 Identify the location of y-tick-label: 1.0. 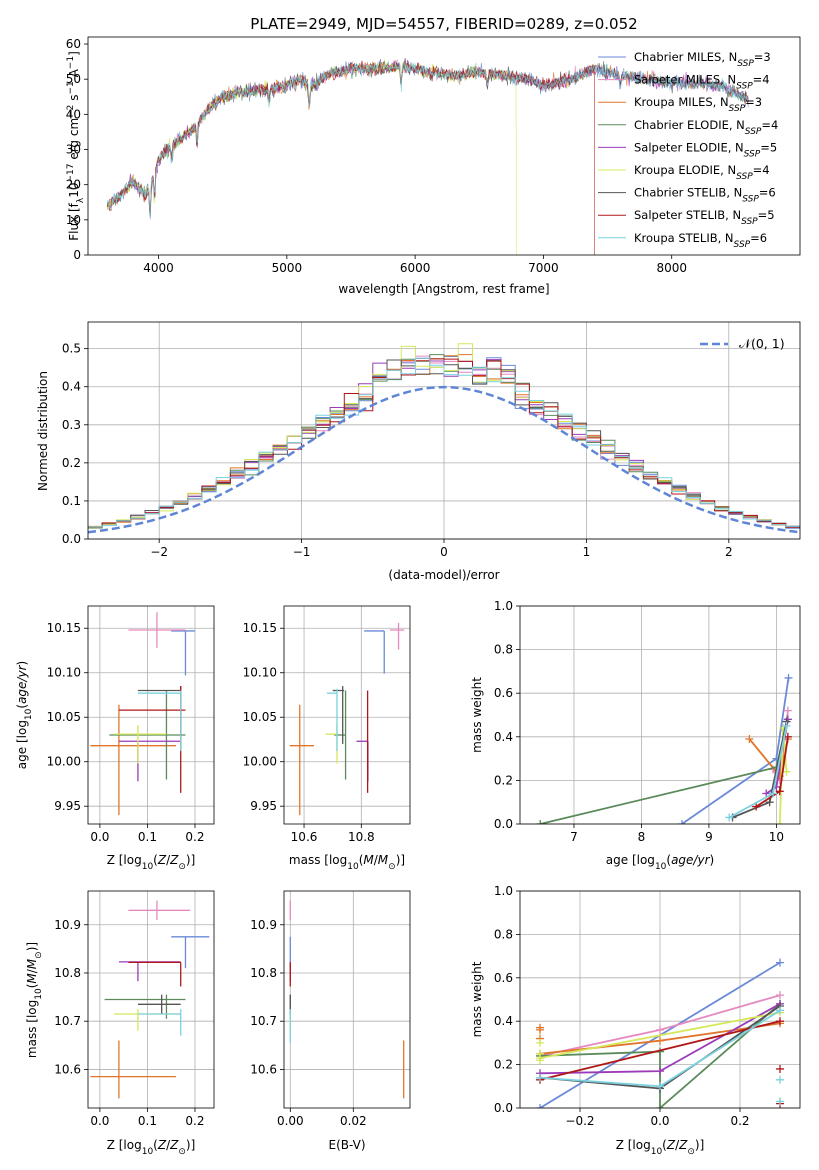
(503, 891).